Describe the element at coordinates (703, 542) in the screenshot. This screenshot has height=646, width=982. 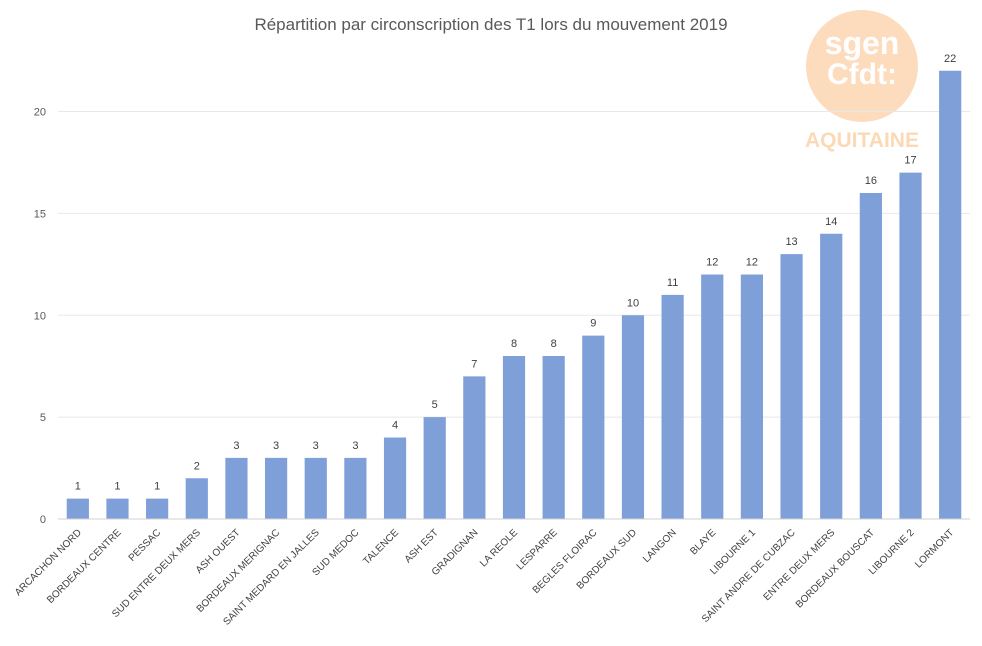
I see `category-label: BLAYE` at that location.